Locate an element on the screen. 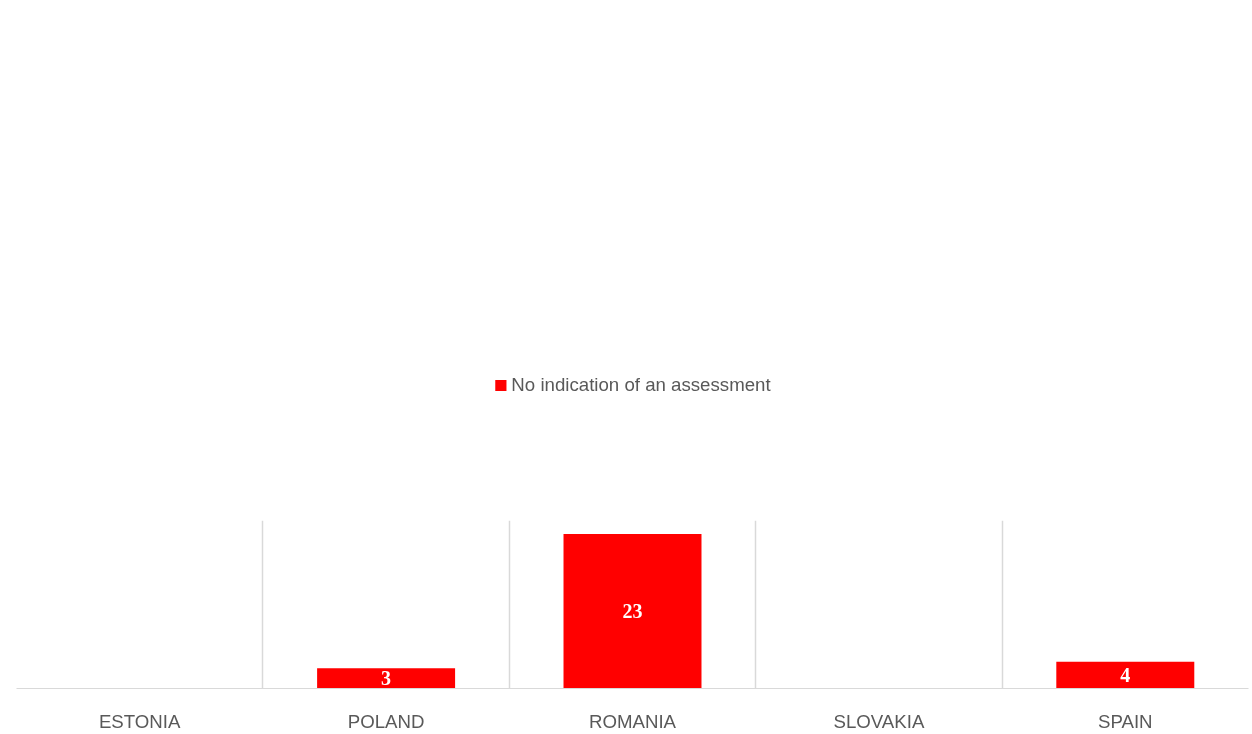  x-tick-label: ROMANIA is located at coordinates (632, 721).